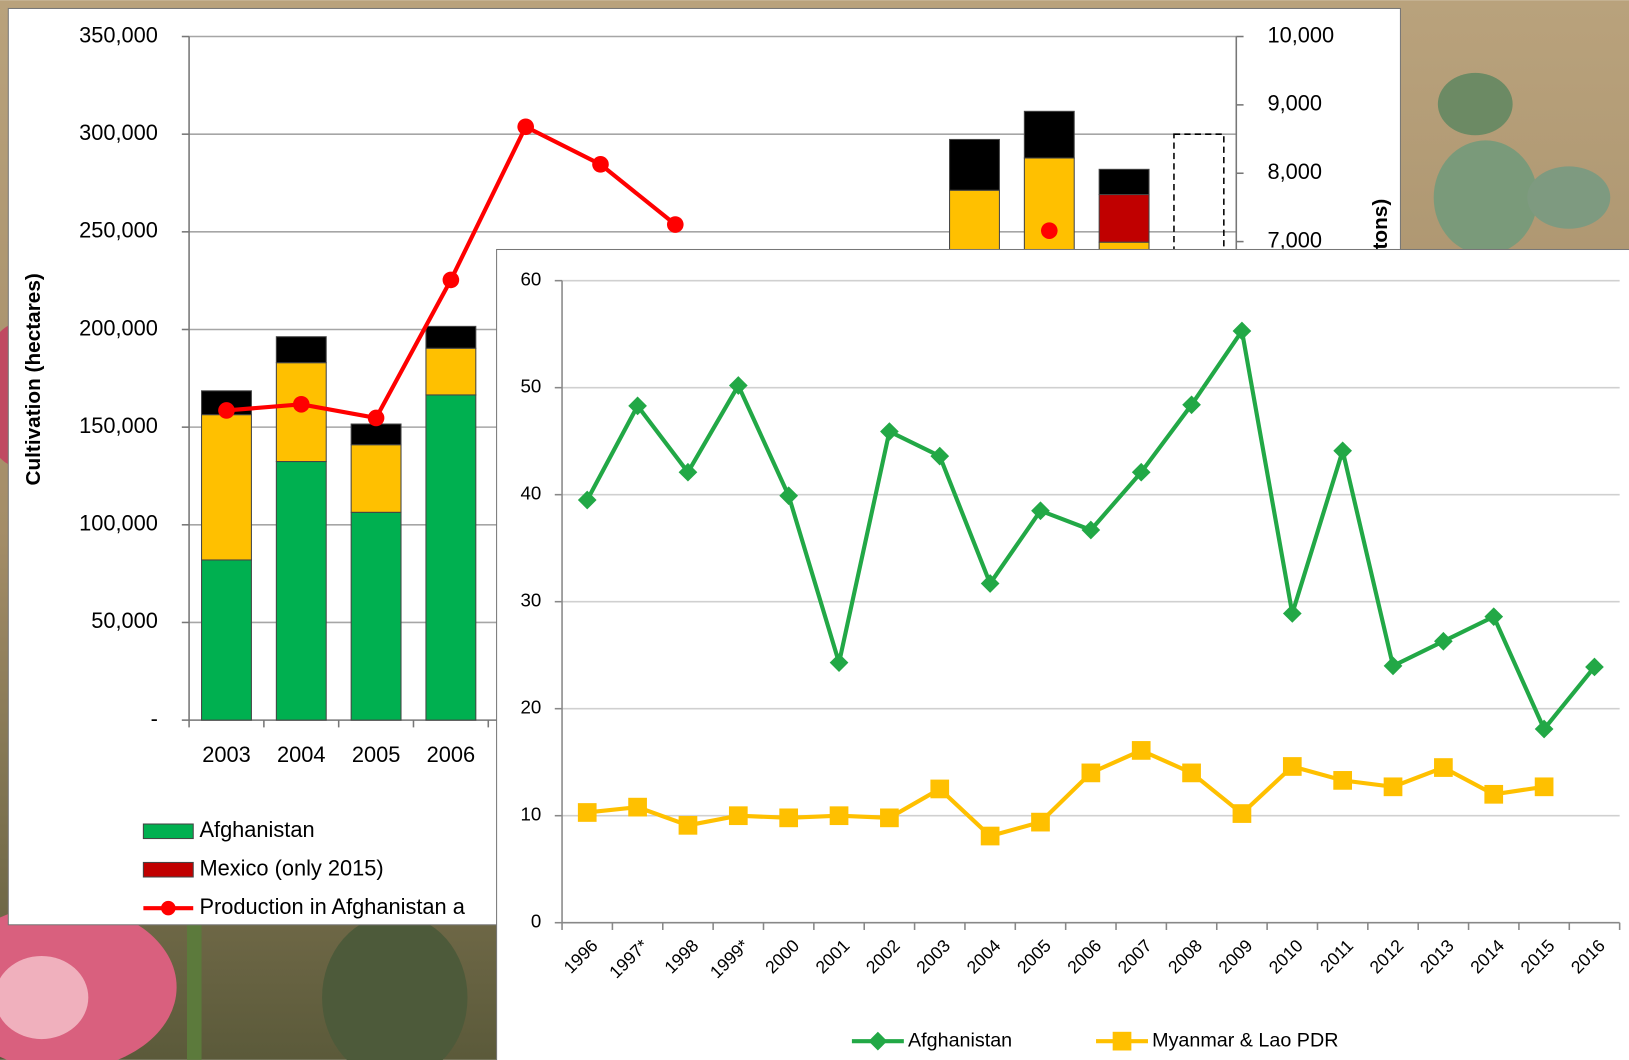 This screenshot has height=1060, width=1629. Describe the element at coordinates (118, 34) in the screenshot. I see `y-tick-label: 350,000` at that location.